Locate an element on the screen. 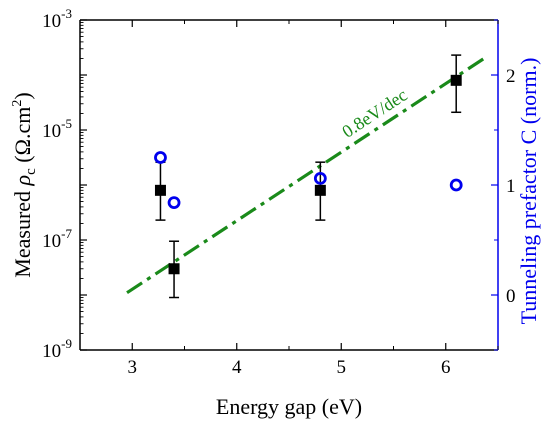 The width and height of the screenshot is (550, 425). x-tick-label: 3 is located at coordinates (133, 367).